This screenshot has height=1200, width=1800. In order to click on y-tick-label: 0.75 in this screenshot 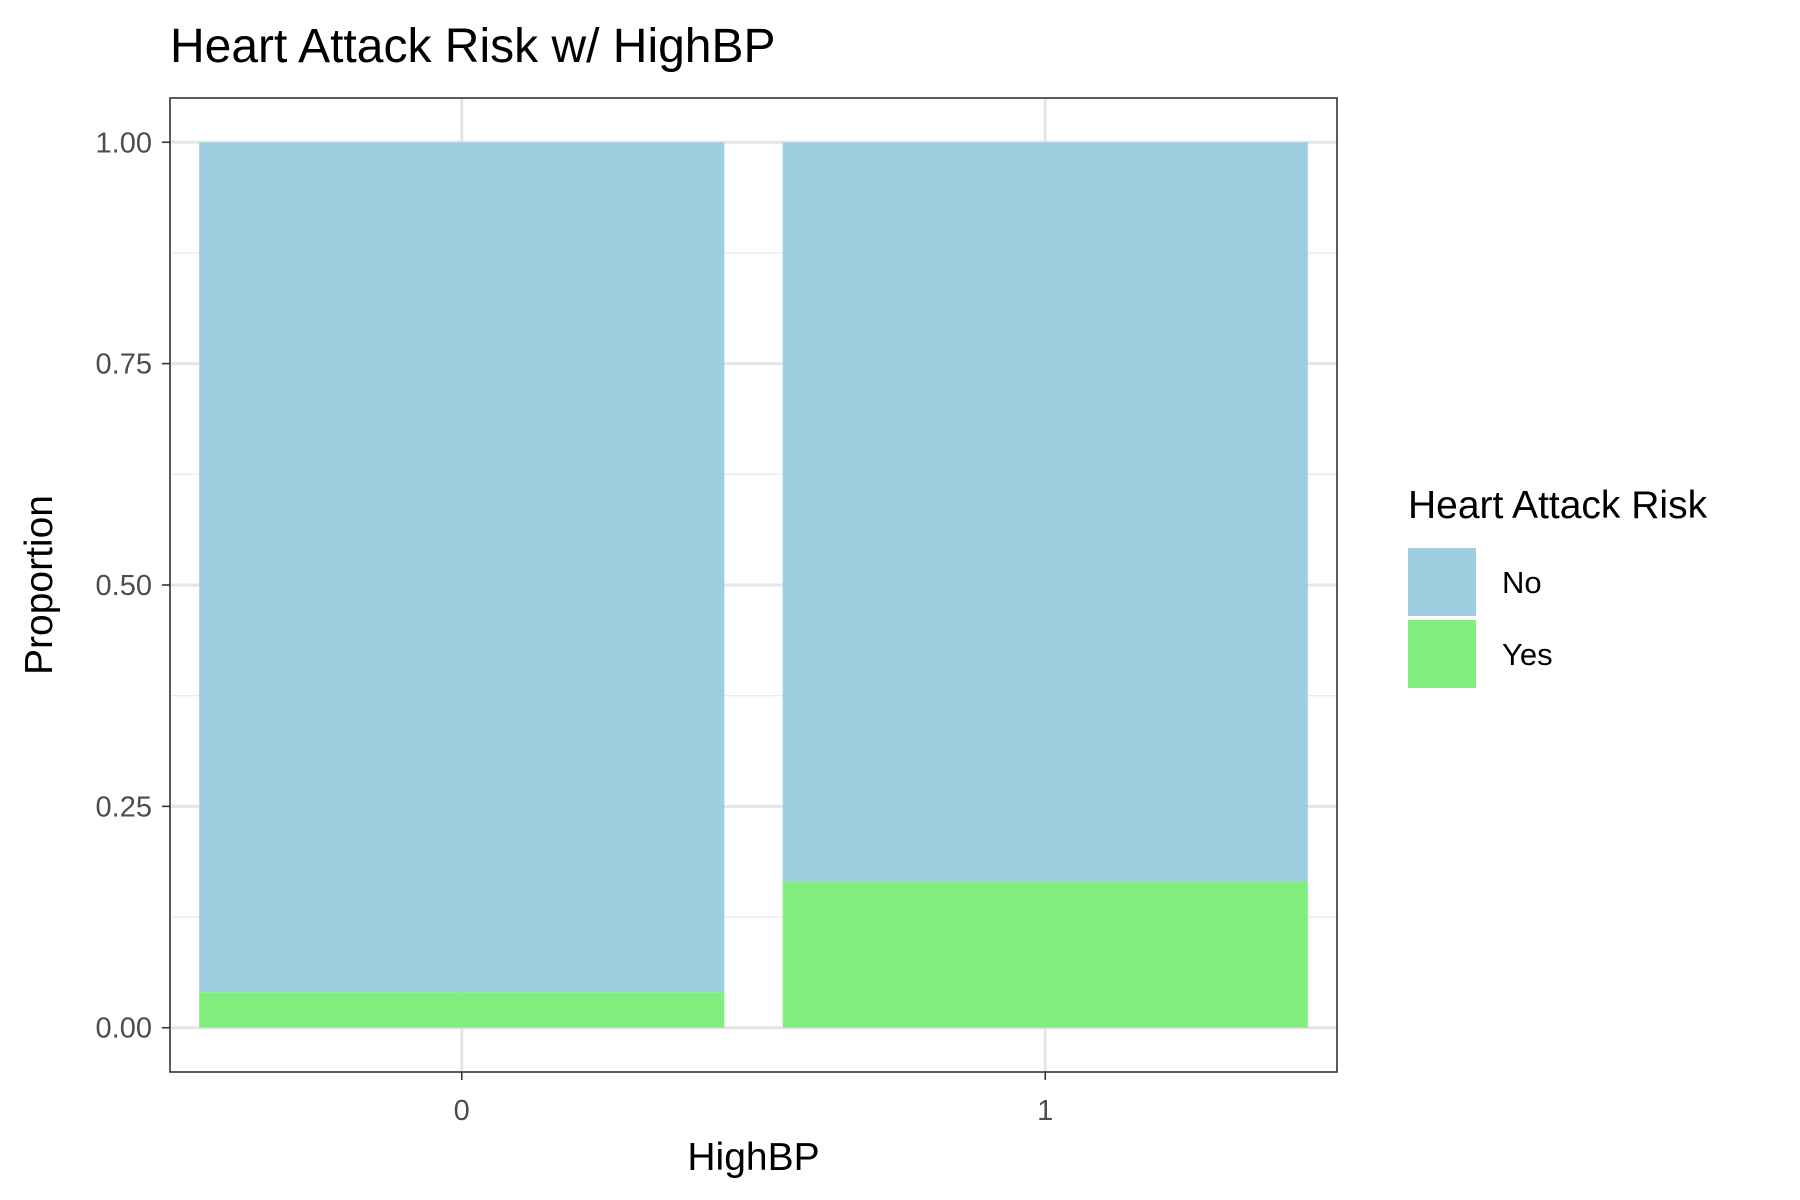, I will do `click(124, 365)`.